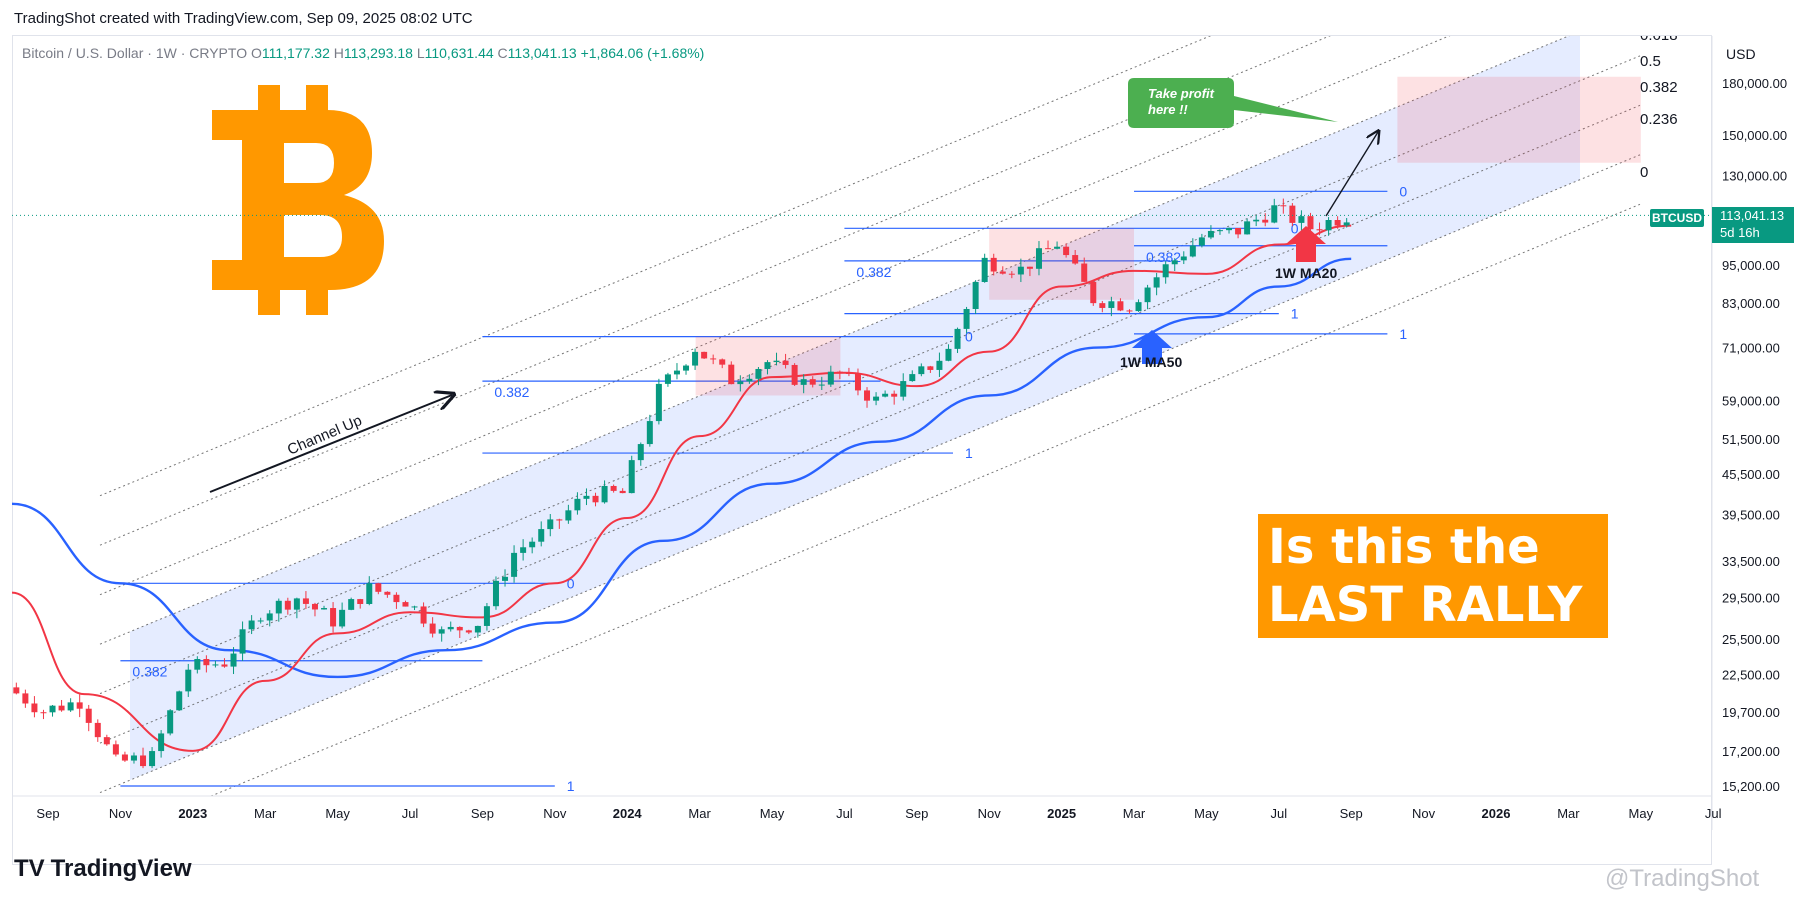  What do you see at coordinates (1751, 400) in the screenshot?
I see `price-tick-label: 59,000.00` at bounding box center [1751, 400].